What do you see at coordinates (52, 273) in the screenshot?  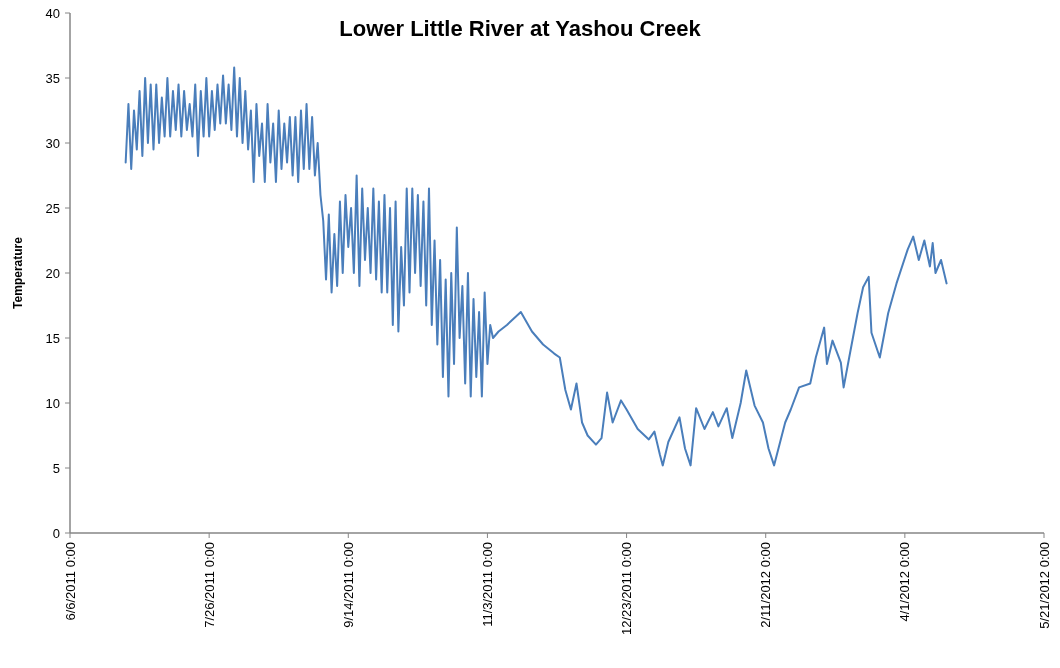 I see `y-tick-label: 20` at bounding box center [52, 273].